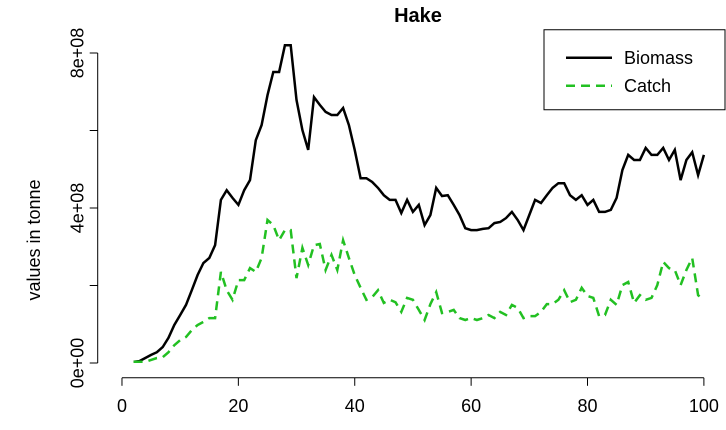  What do you see at coordinates (355, 406) in the screenshot?
I see `x-tick-label: 40` at bounding box center [355, 406].